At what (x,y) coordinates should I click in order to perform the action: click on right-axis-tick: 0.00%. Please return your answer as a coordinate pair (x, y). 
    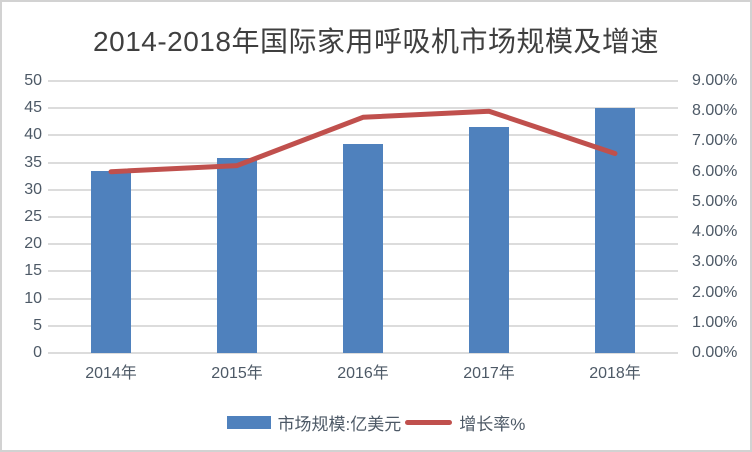
    Looking at the image, I should click on (715, 352).